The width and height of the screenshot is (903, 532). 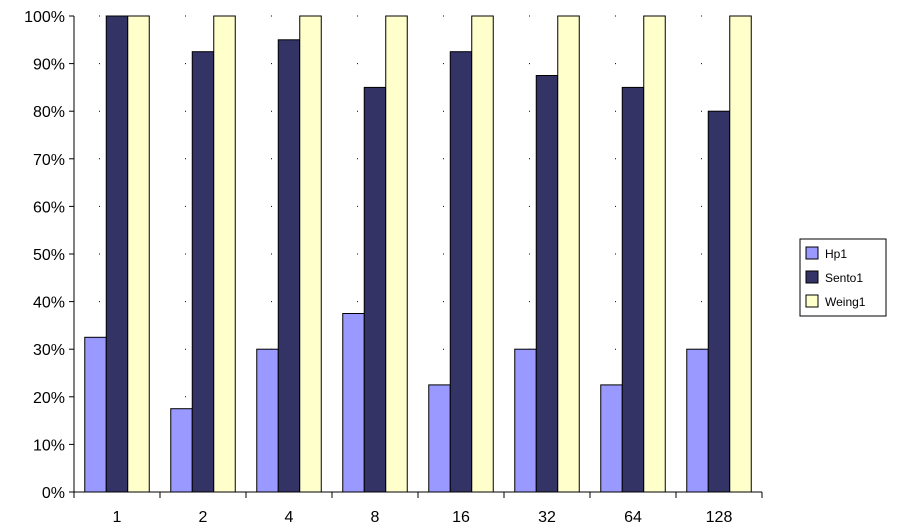 I want to click on legend-label-sento1: Sento1, so click(x=844, y=278).